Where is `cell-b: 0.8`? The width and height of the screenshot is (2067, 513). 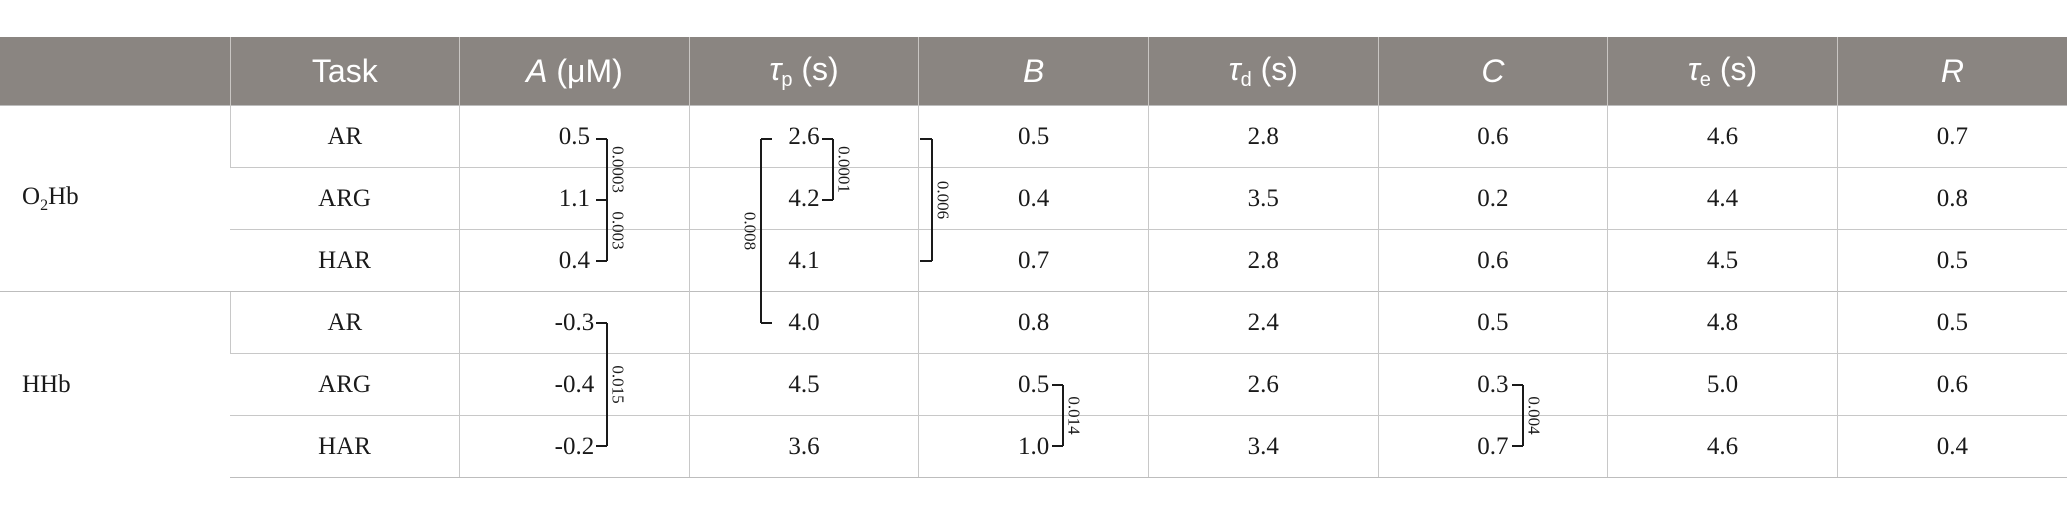
cell-b: 0.8 is located at coordinates (1033, 322).